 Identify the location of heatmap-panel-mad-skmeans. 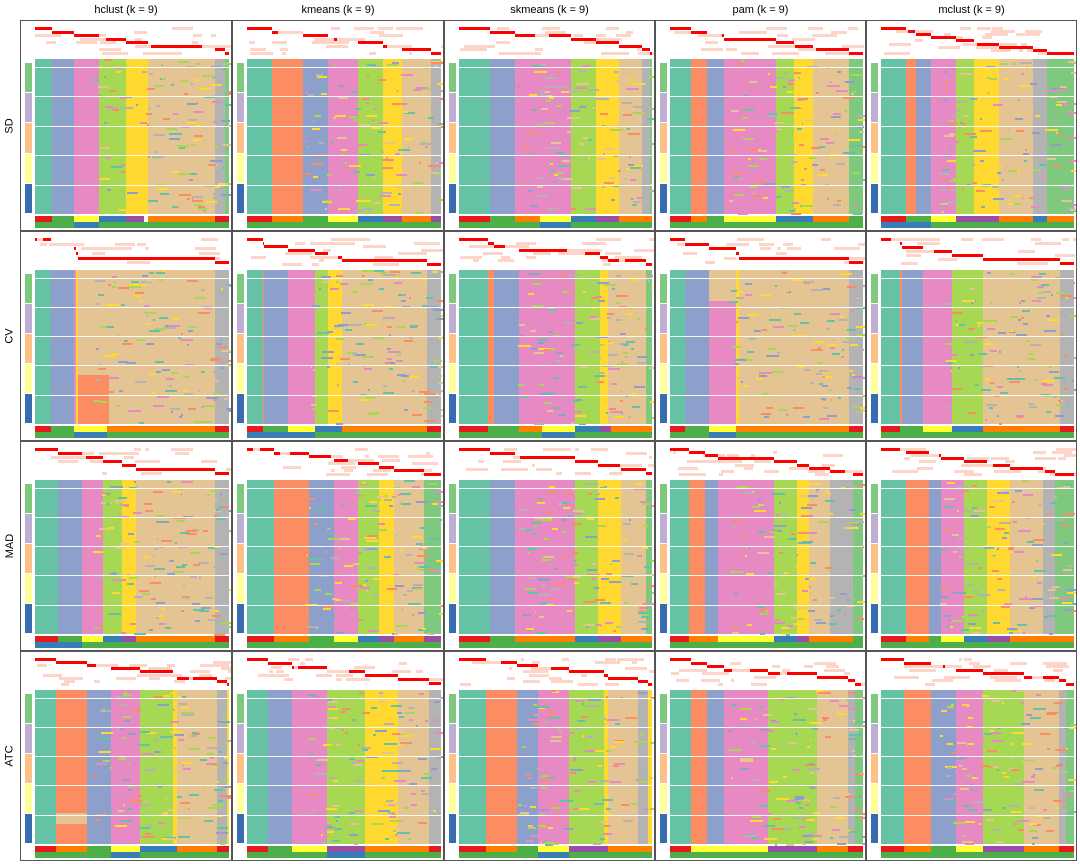
(549, 546).